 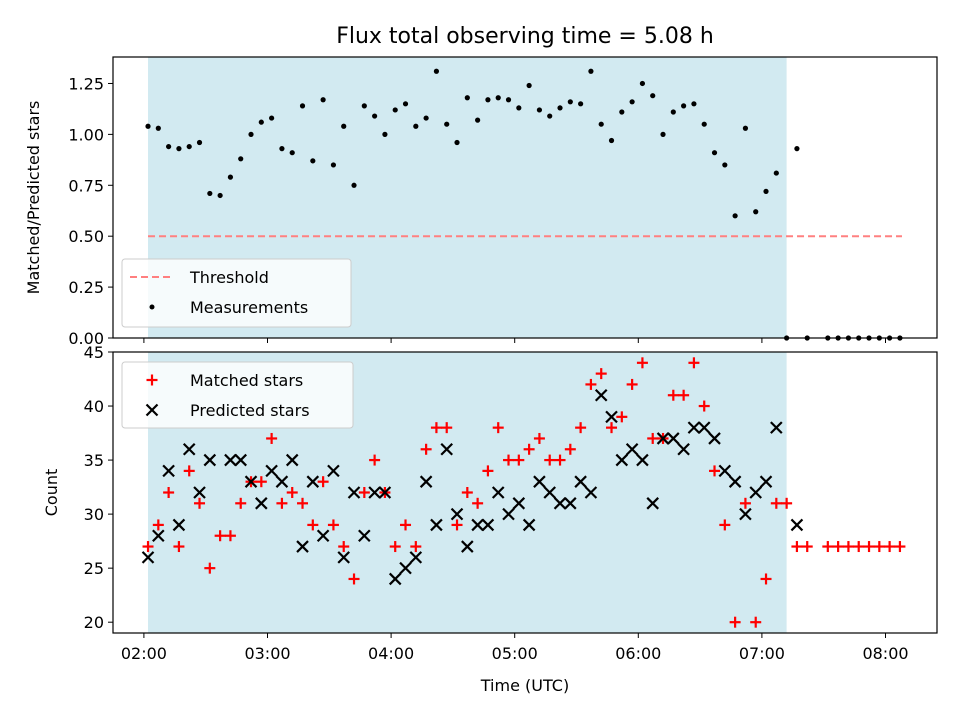 I want to click on bottom-y-tick-label: 25, so click(x=94, y=568).